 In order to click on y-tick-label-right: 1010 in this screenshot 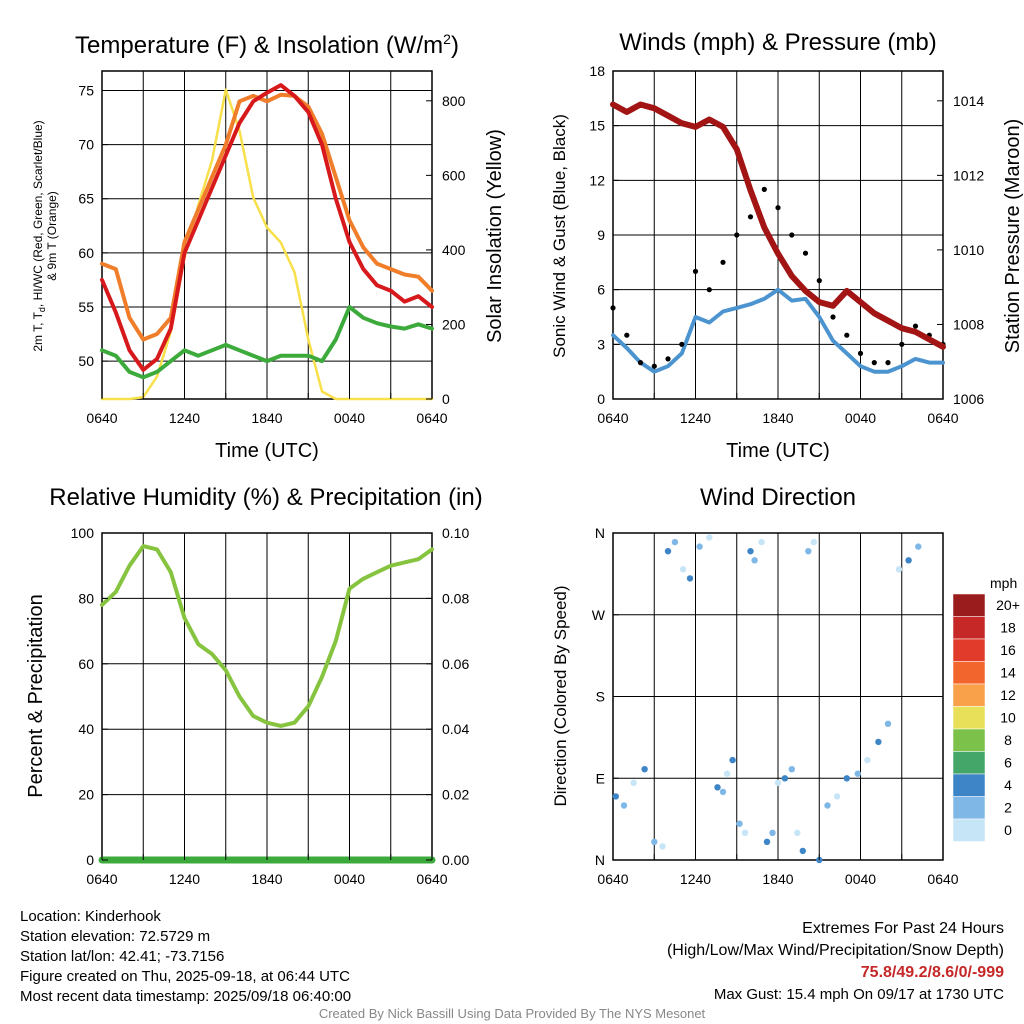, I will do `click(968, 250)`.